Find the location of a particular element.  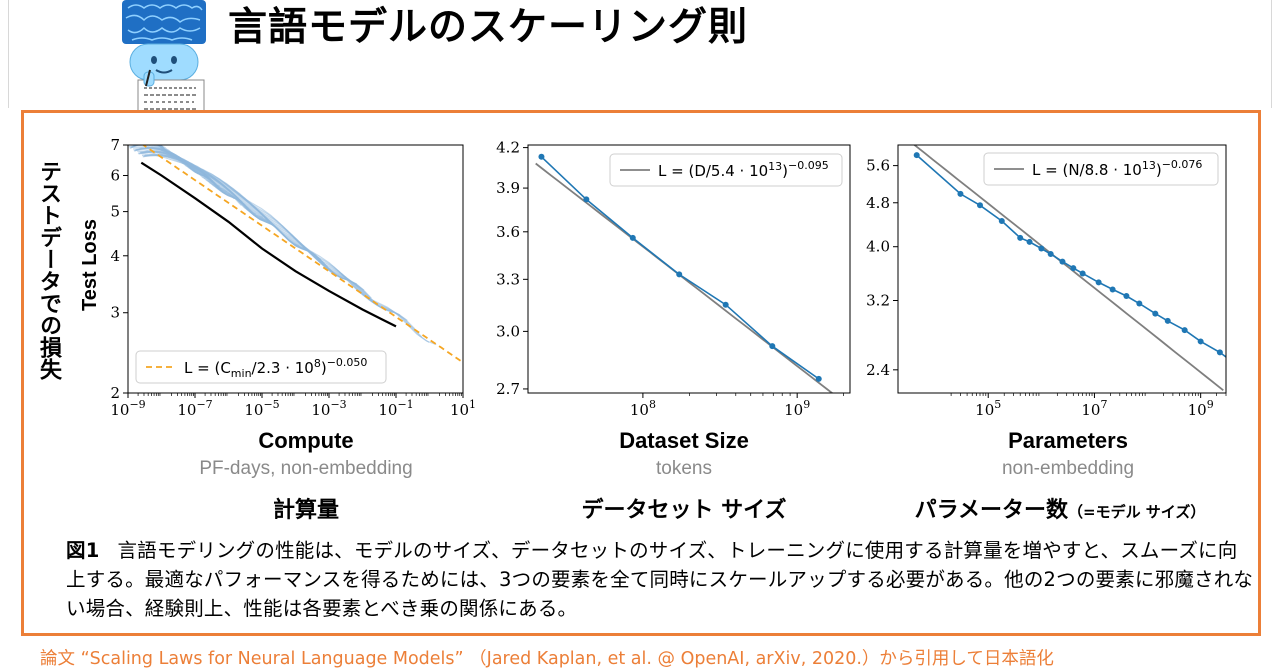

page-title: 言語モデルのスケーリング則 is located at coordinates (488, 27).